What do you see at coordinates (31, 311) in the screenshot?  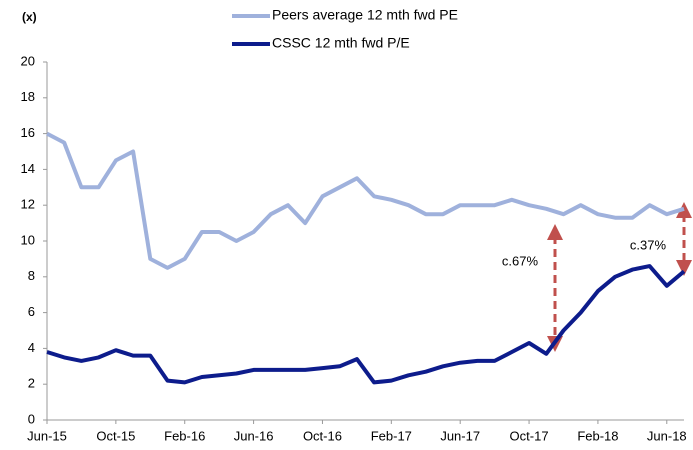 I see `y-tick-label: 6` at bounding box center [31, 311].